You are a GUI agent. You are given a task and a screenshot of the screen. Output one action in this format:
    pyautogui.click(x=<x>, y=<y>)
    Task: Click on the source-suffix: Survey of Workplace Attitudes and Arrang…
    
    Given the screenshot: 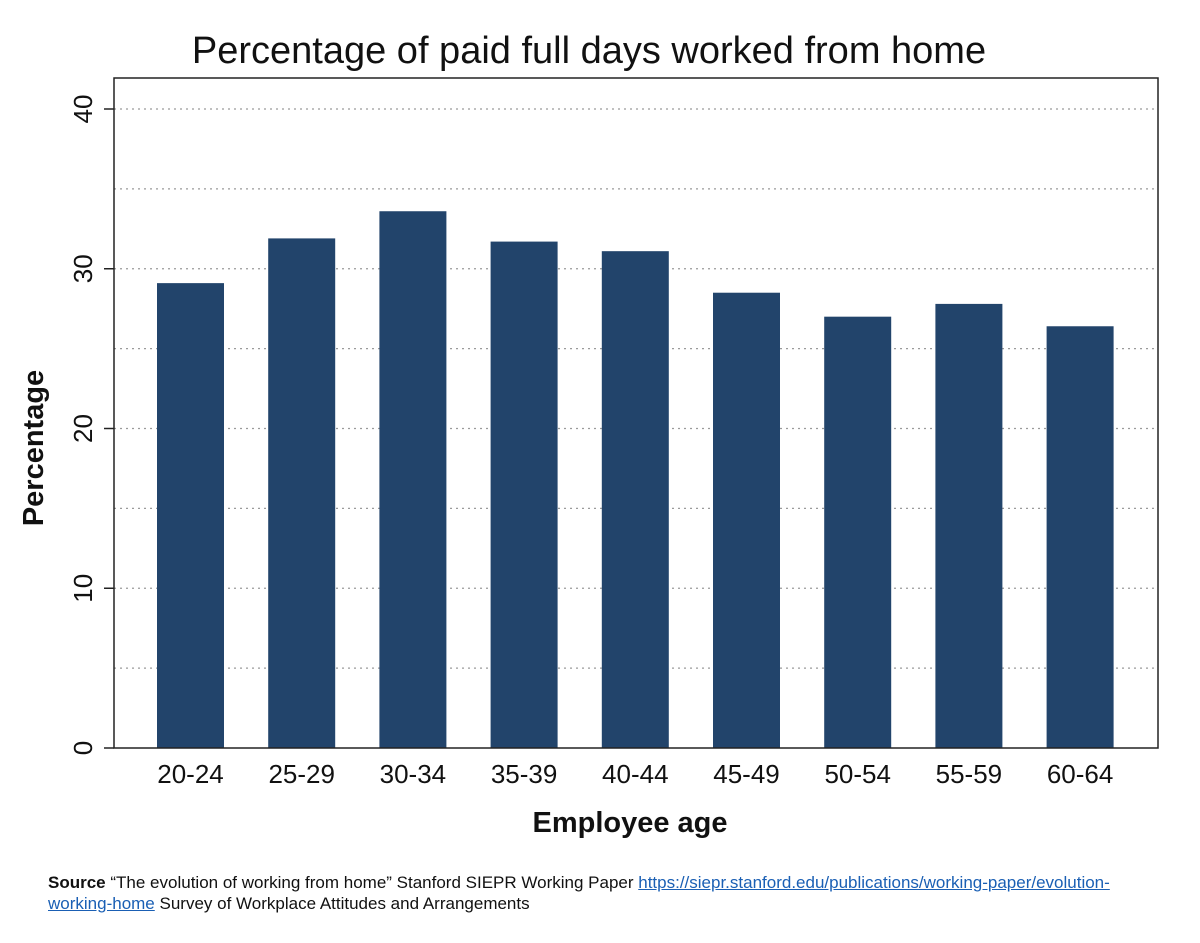 What is the action you would take?
    pyautogui.click(x=344, y=903)
    